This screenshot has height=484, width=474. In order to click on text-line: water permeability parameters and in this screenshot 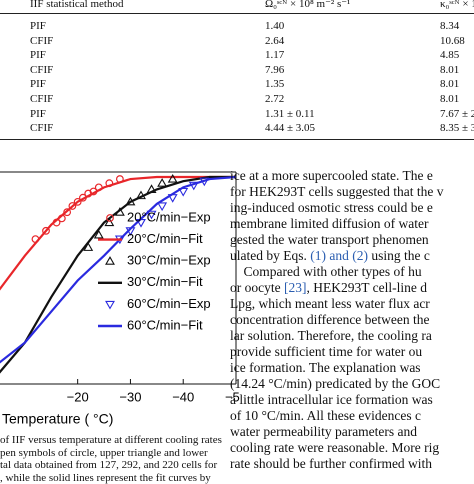, I will do `click(352, 432)`.